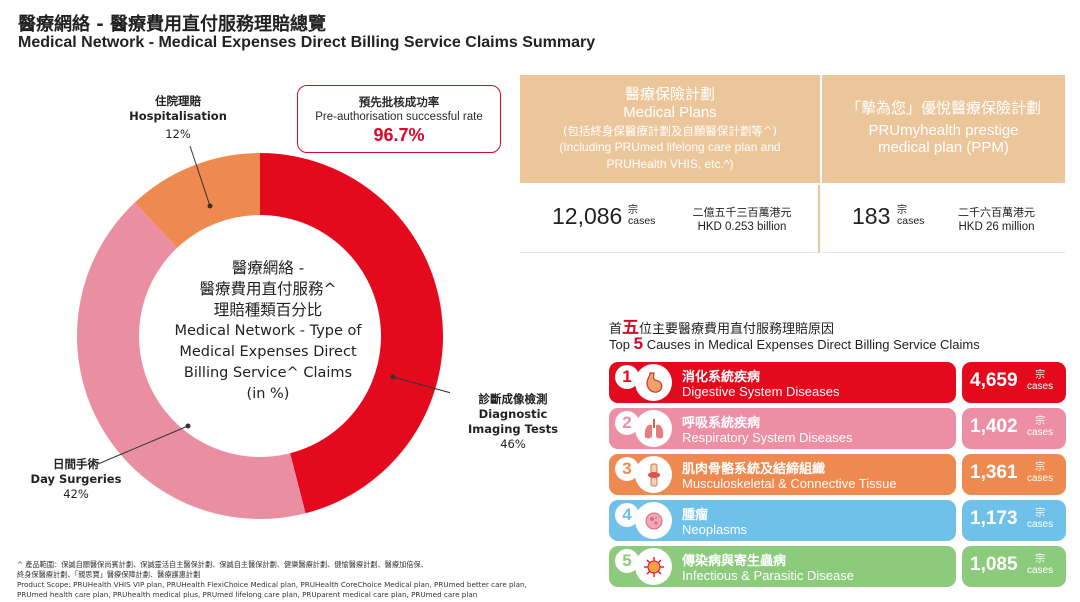 The height and width of the screenshot is (602, 1080). What do you see at coordinates (1014, 428) in the screenshot?
I see `cause-value-box: 1,402 宗 cases` at bounding box center [1014, 428].